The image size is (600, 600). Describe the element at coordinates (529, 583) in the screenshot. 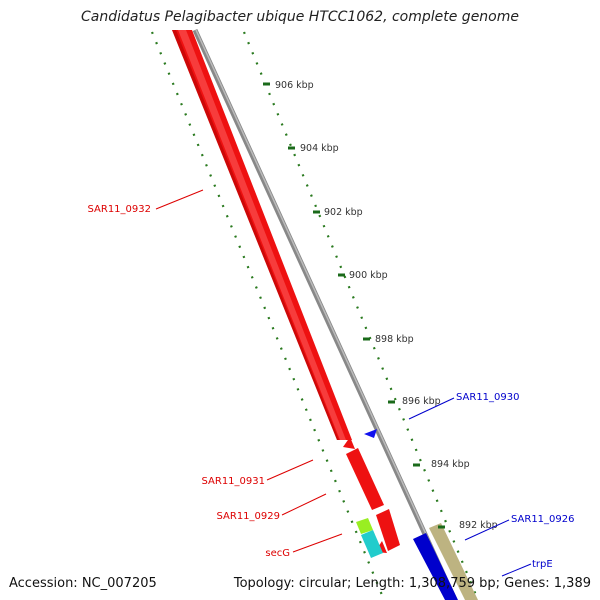

I see `genes-label: Genes:` at that location.